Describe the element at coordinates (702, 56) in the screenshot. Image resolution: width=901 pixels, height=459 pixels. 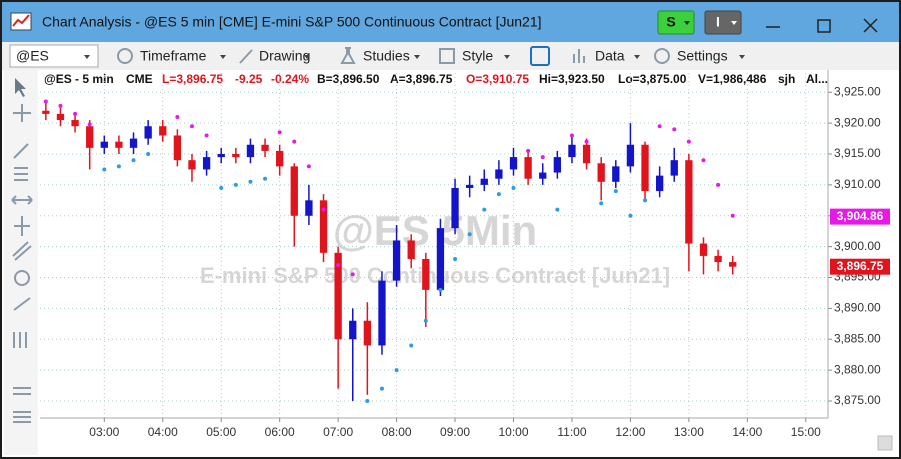
I see `toolbar-item: Settings` at that location.